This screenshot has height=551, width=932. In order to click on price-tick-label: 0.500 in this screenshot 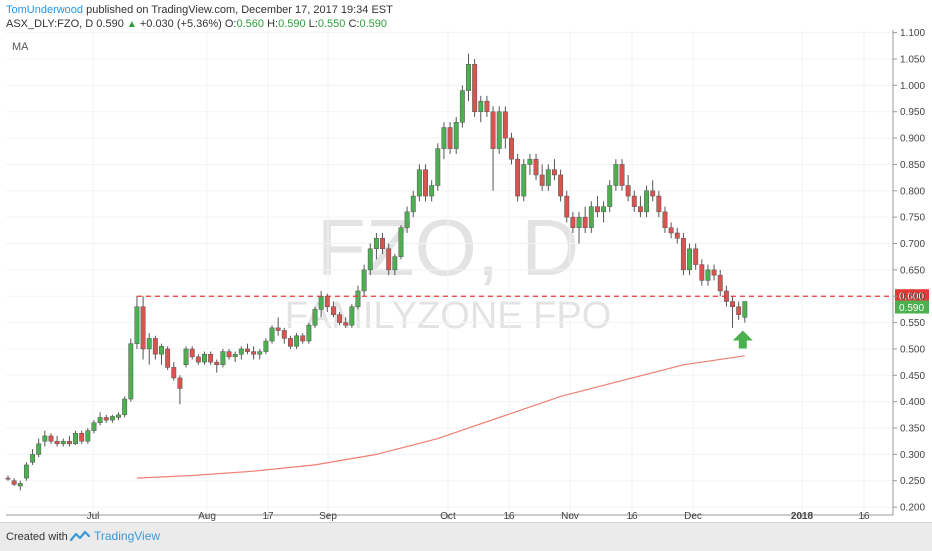, I will do `click(912, 349)`.